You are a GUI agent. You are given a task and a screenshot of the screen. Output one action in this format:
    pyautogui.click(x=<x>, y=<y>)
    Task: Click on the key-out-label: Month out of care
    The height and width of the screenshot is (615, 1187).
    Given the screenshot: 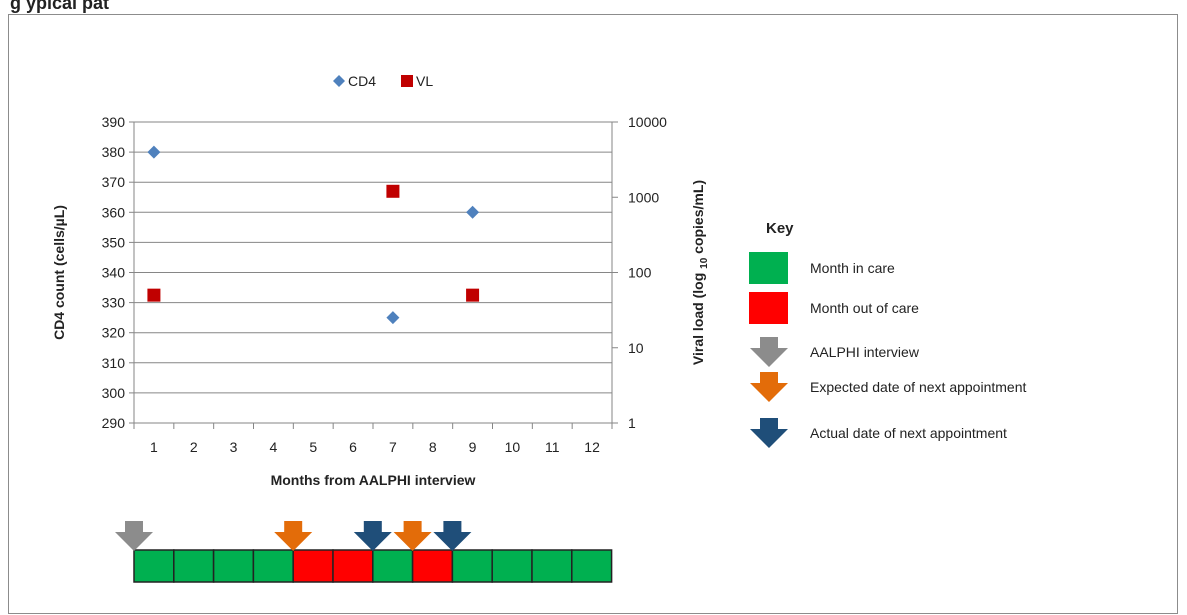 What is the action you would take?
    pyautogui.click(x=864, y=308)
    